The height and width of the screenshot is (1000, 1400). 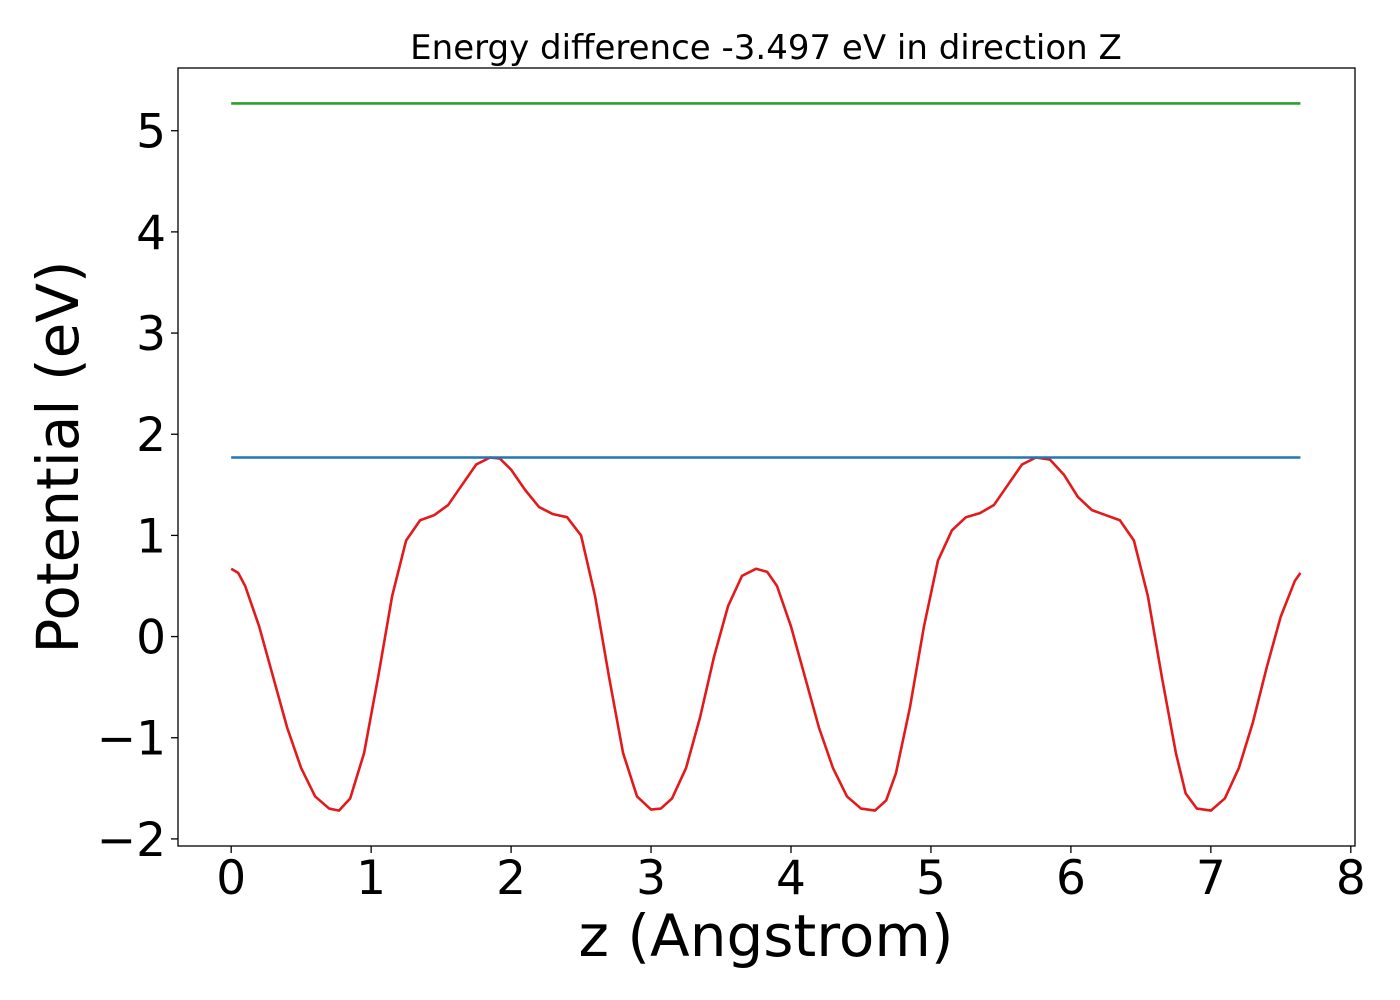 What do you see at coordinates (131, 739) in the screenshot?
I see `y-tick-label: −1` at bounding box center [131, 739].